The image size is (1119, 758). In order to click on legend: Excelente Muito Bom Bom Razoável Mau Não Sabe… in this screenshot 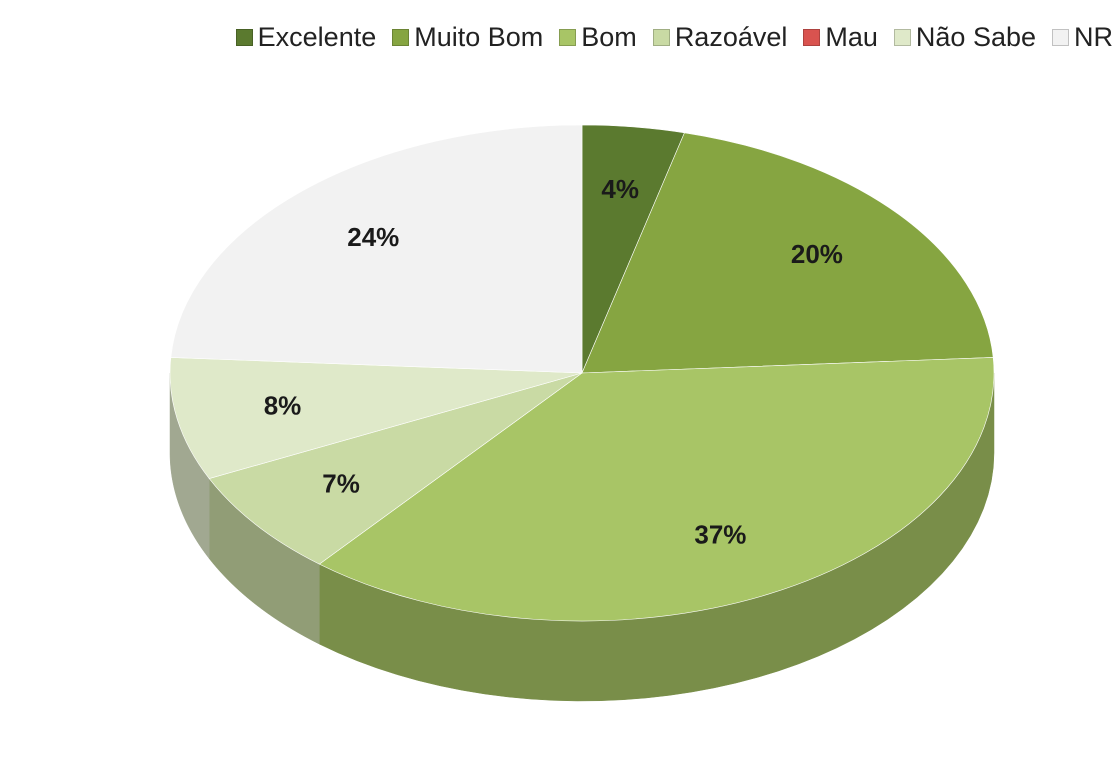, I will do `click(559, 37)`.